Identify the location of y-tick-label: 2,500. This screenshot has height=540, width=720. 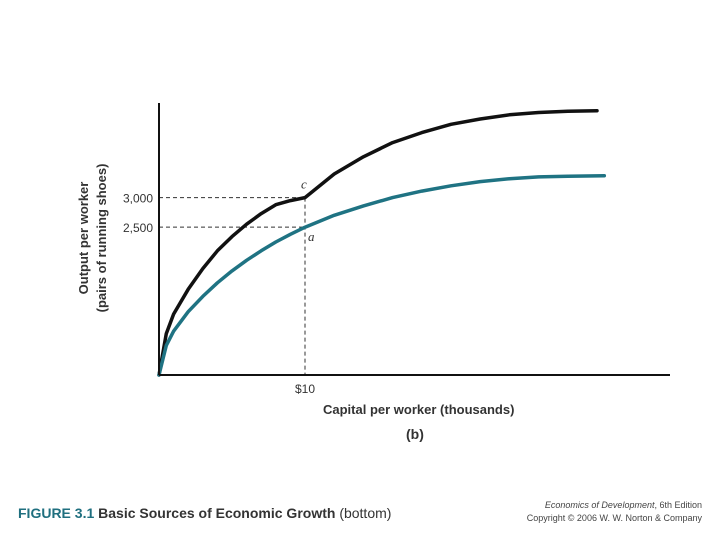
(138, 228).